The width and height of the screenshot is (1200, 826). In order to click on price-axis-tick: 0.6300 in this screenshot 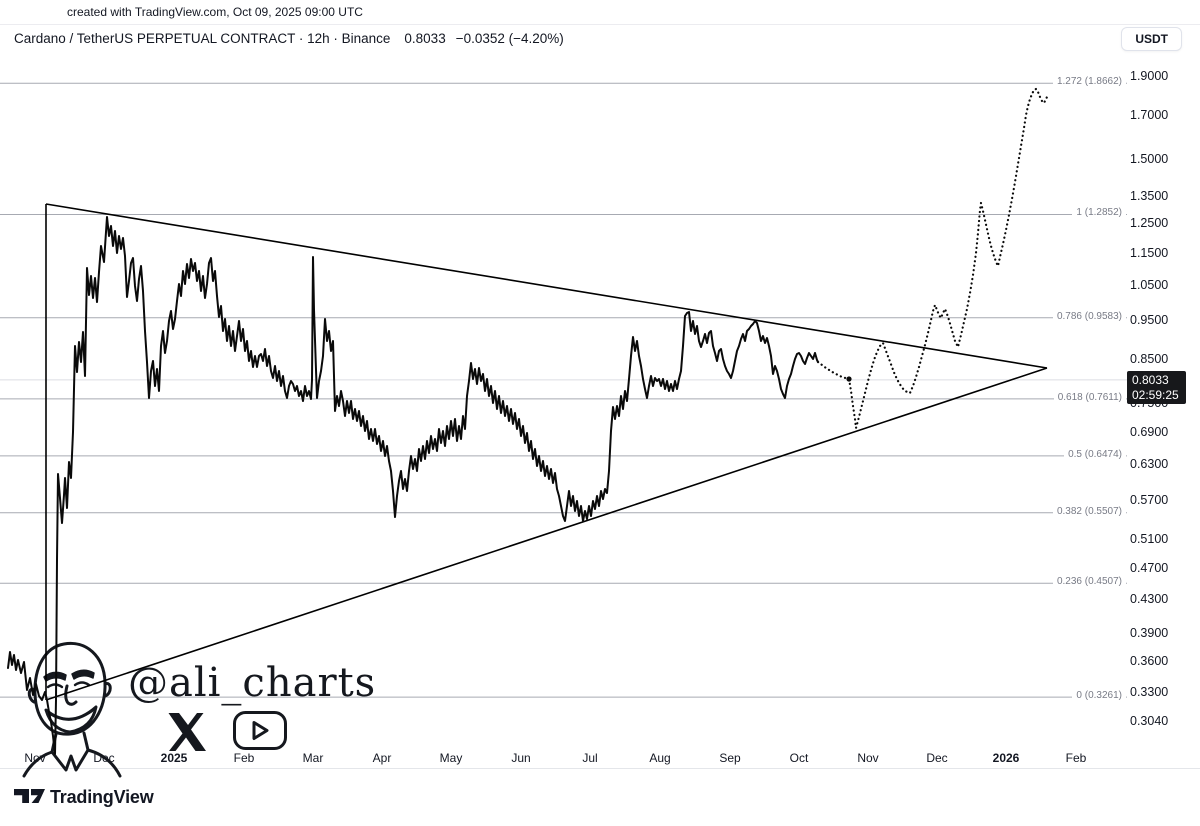, I will do `click(1149, 464)`.